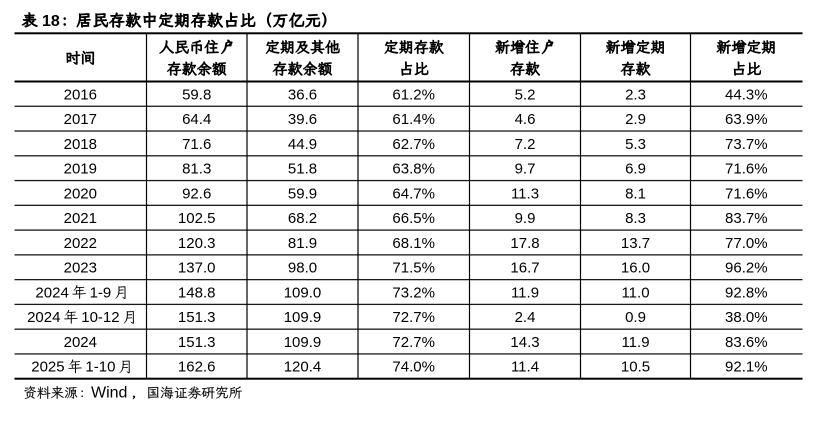 This screenshot has width=835, height=433. I want to click on svg-text: 11.0, so click(635, 292).